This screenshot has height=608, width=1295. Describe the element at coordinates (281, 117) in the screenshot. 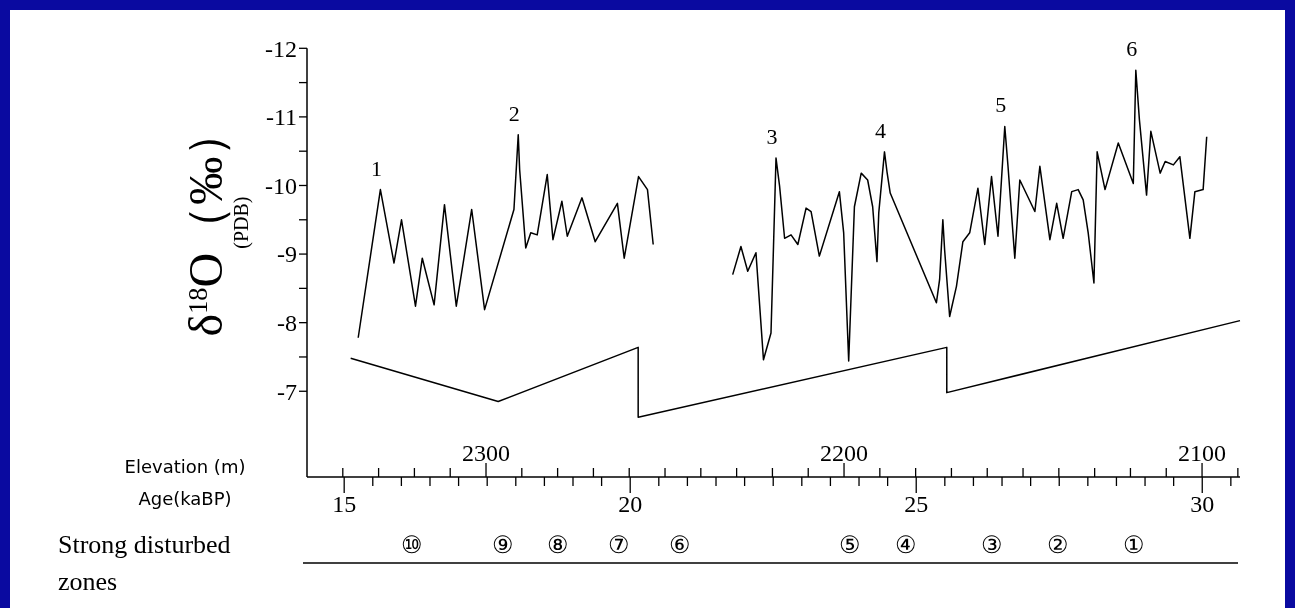

I see `y-tick-label: -11` at that location.